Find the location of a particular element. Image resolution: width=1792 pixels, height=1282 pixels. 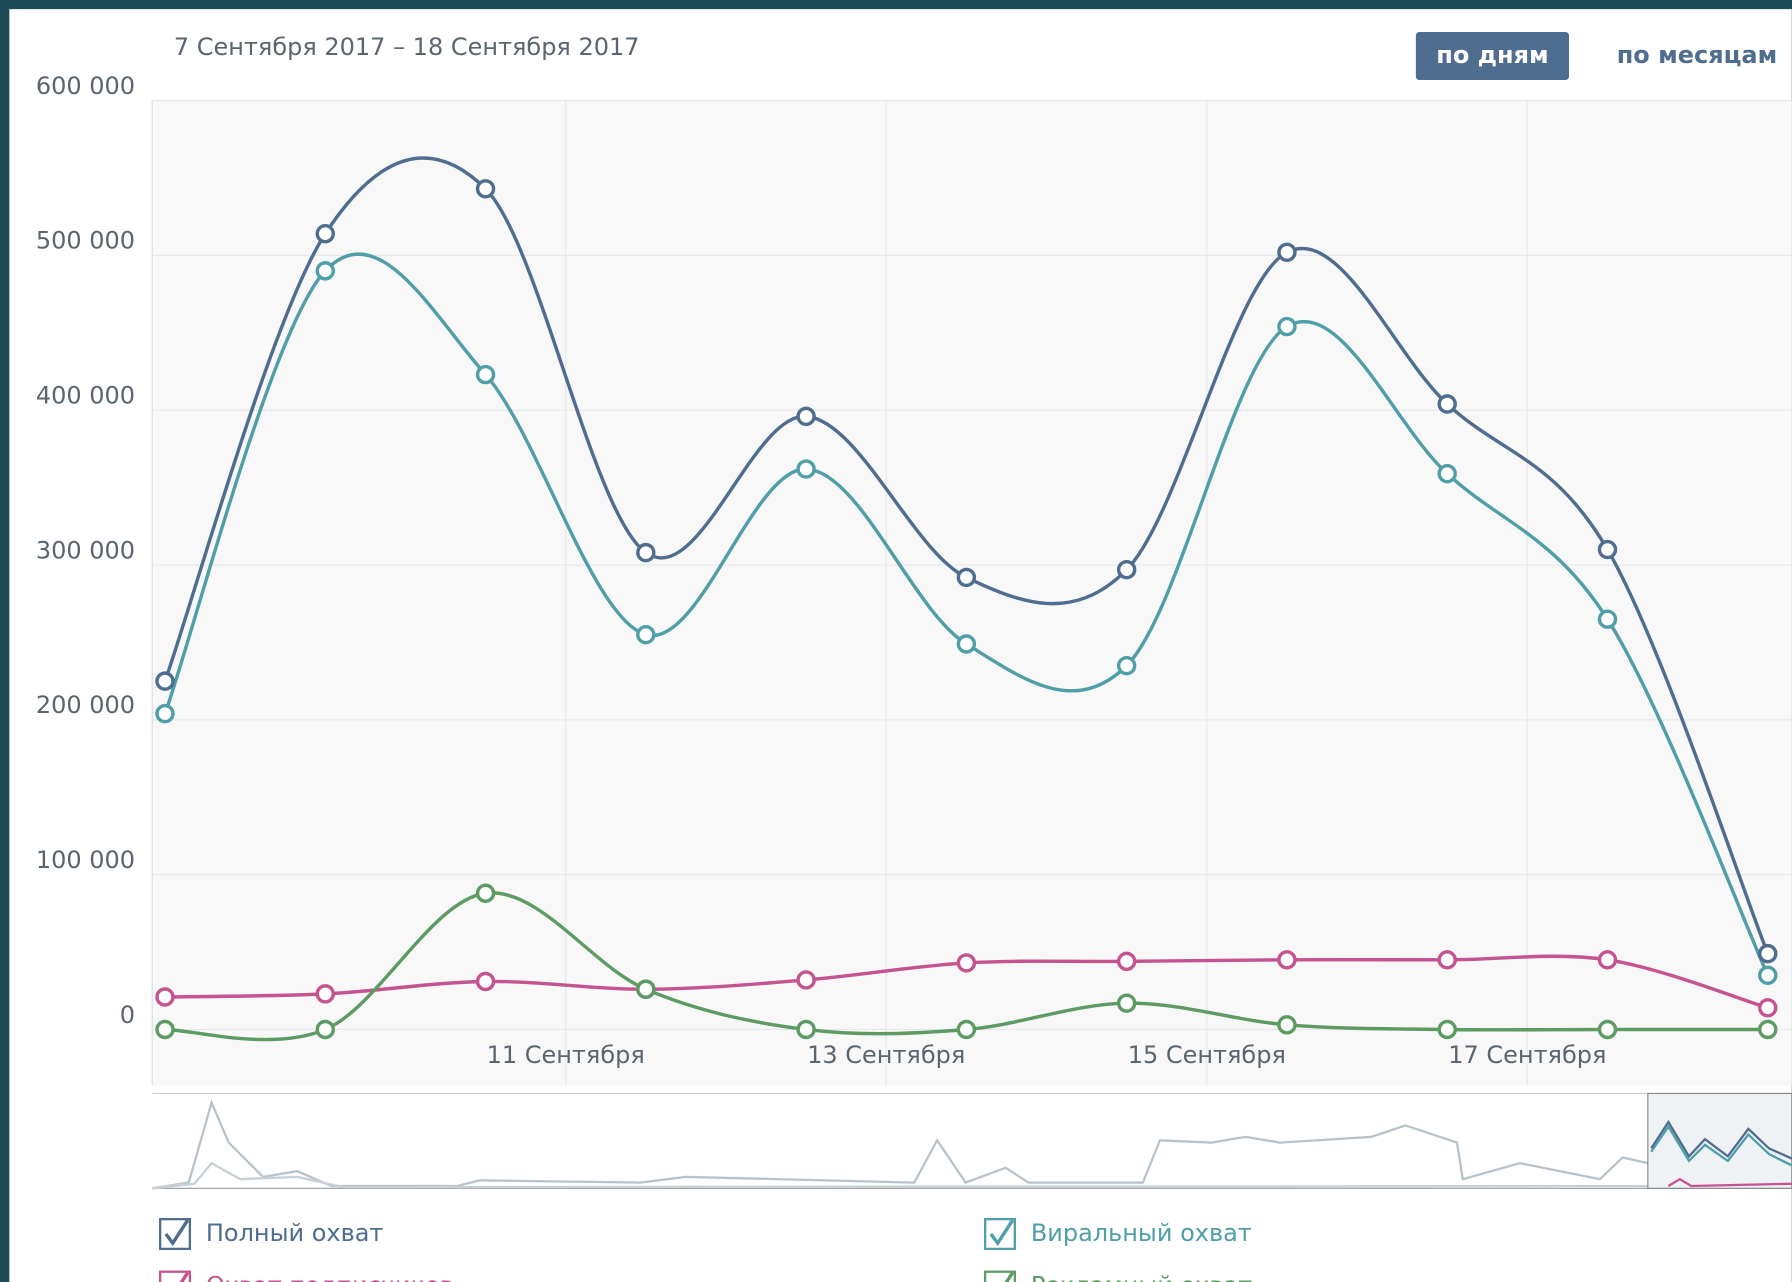

day-button-label: по дням is located at coordinates (1492, 55).